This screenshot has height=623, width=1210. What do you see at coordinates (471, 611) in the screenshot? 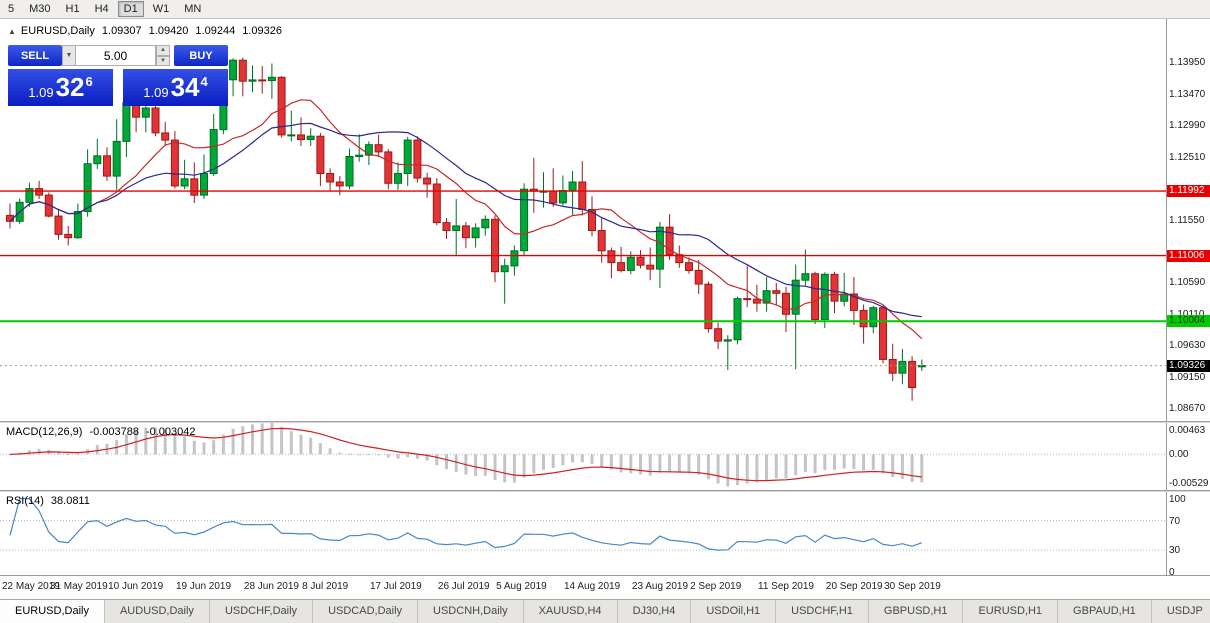
I see `symbol-tab-usdcnh-daily: USDCNH,Daily` at bounding box center [471, 611].